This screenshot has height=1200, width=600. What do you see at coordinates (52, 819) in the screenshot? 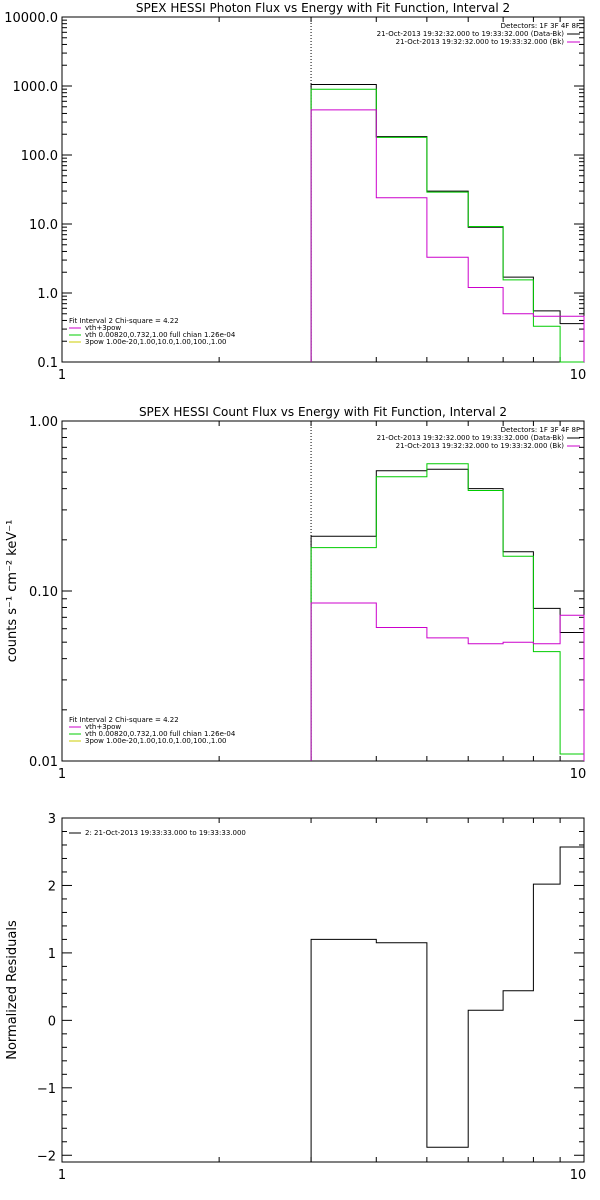
I see `y-tick-label: 3` at bounding box center [52, 819].